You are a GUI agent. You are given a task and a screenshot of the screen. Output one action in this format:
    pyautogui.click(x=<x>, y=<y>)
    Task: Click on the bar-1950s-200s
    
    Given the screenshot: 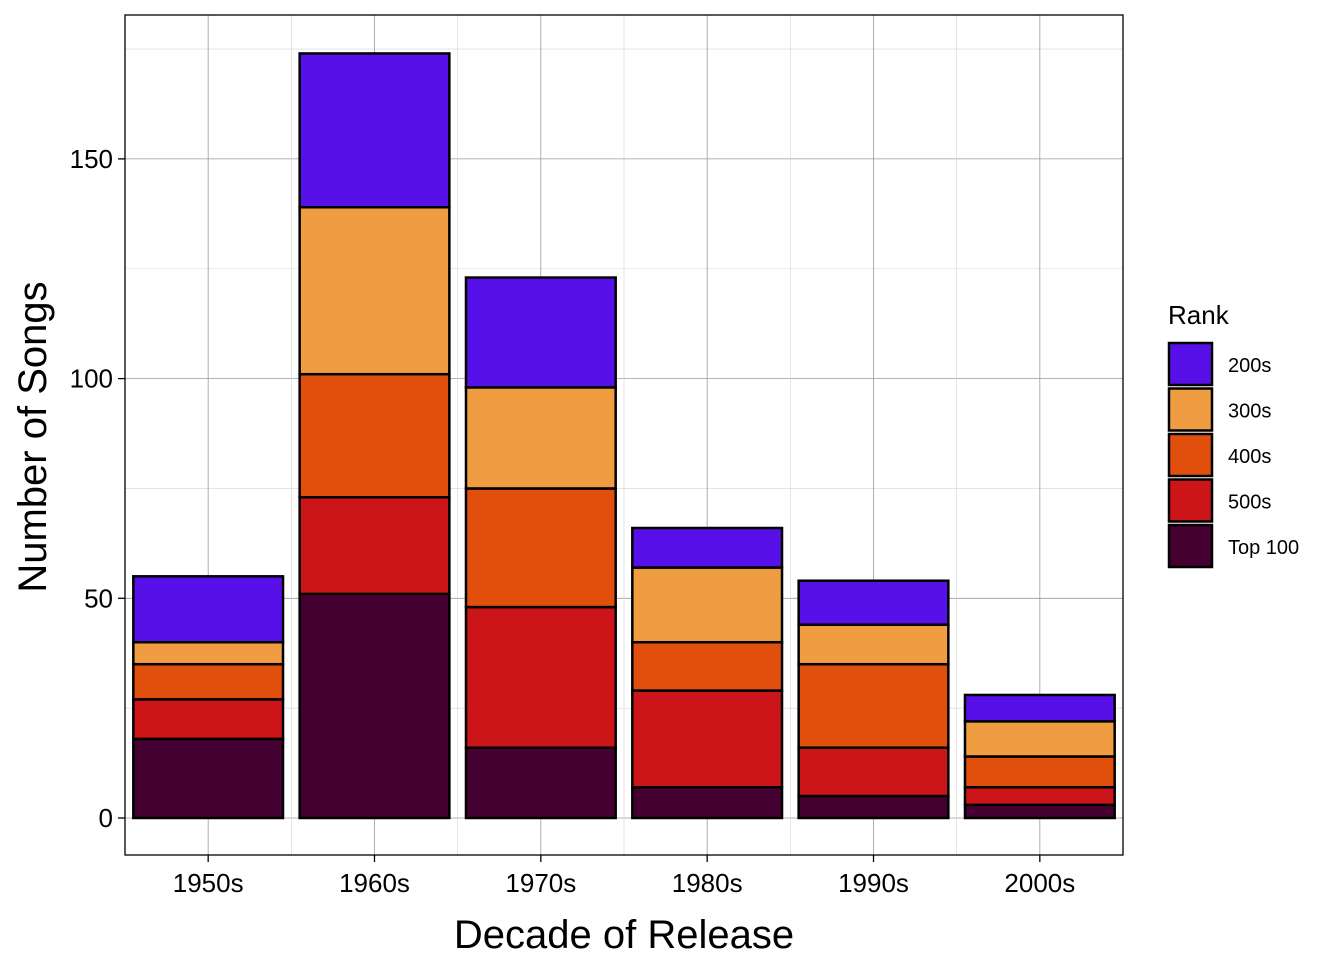 What is the action you would take?
    pyautogui.click(x=208, y=609)
    